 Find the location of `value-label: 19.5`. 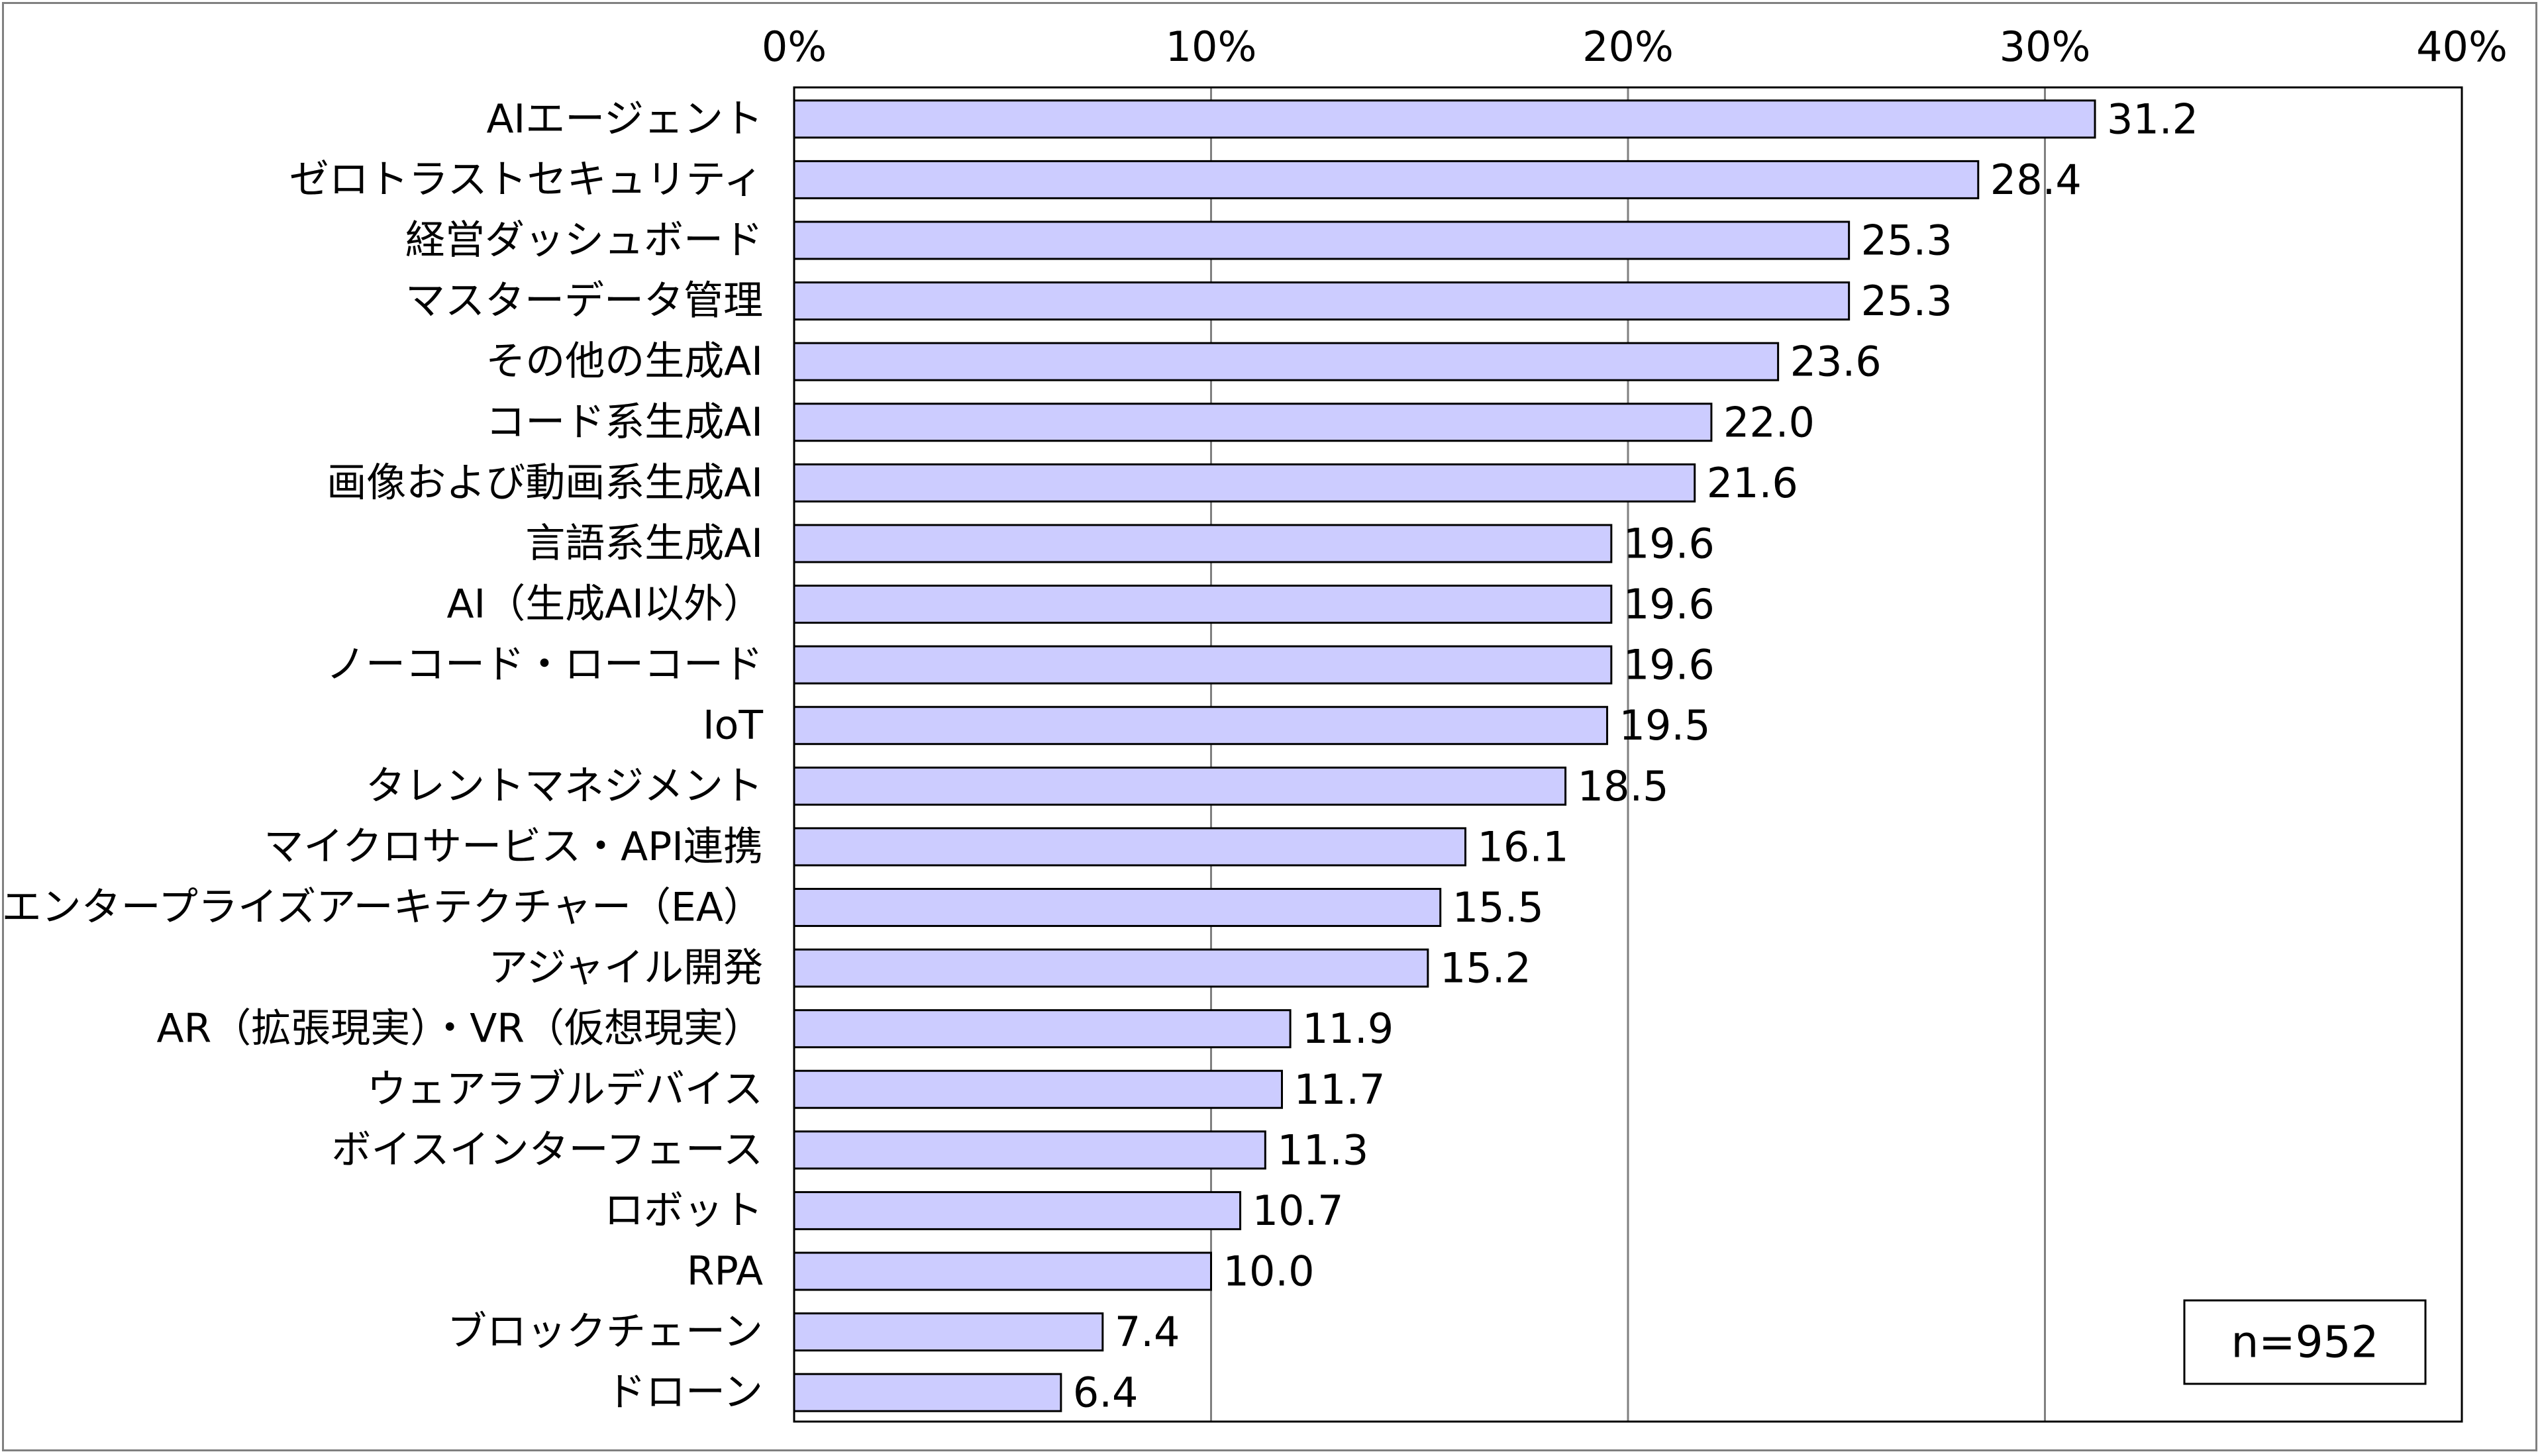

value-label: 19.5 is located at coordinates (1665, 725).